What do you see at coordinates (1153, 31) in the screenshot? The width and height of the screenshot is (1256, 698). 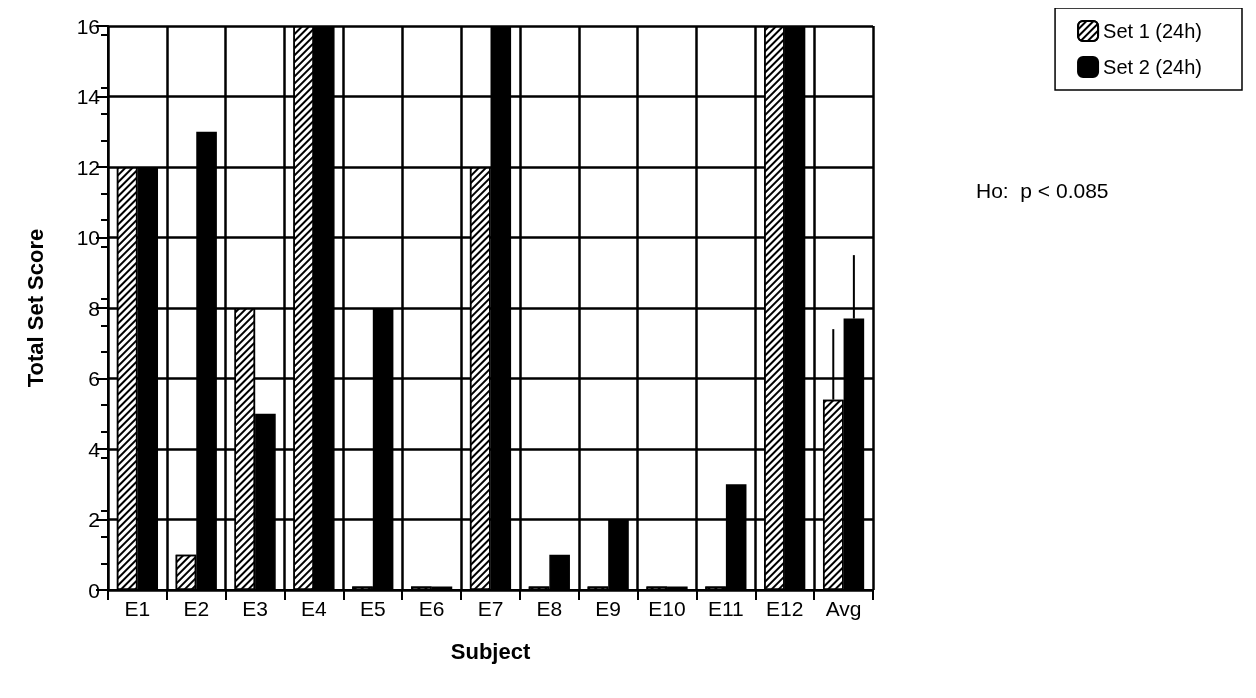 I see `legend-label: Set 1 (24h)` at bounding box center [1153, 31].